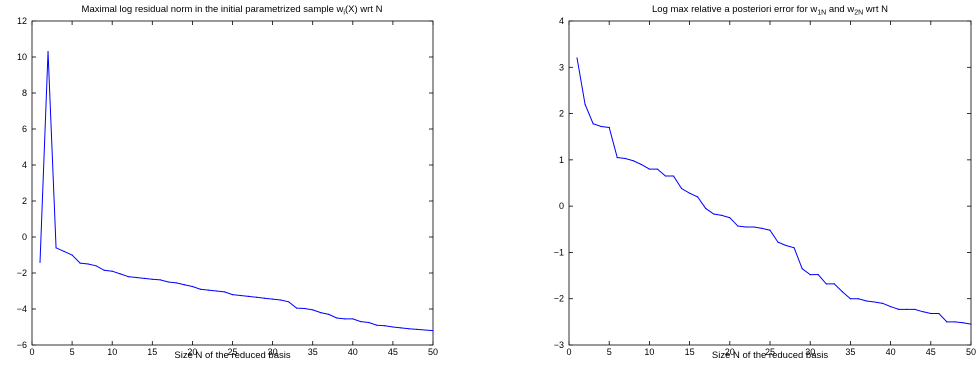 This screenshot has height=381, width=979. What do you see at coordinates (22, 21) in the screenshot?
I see `y-tick-label: 12` at bounding box center [22, 21].